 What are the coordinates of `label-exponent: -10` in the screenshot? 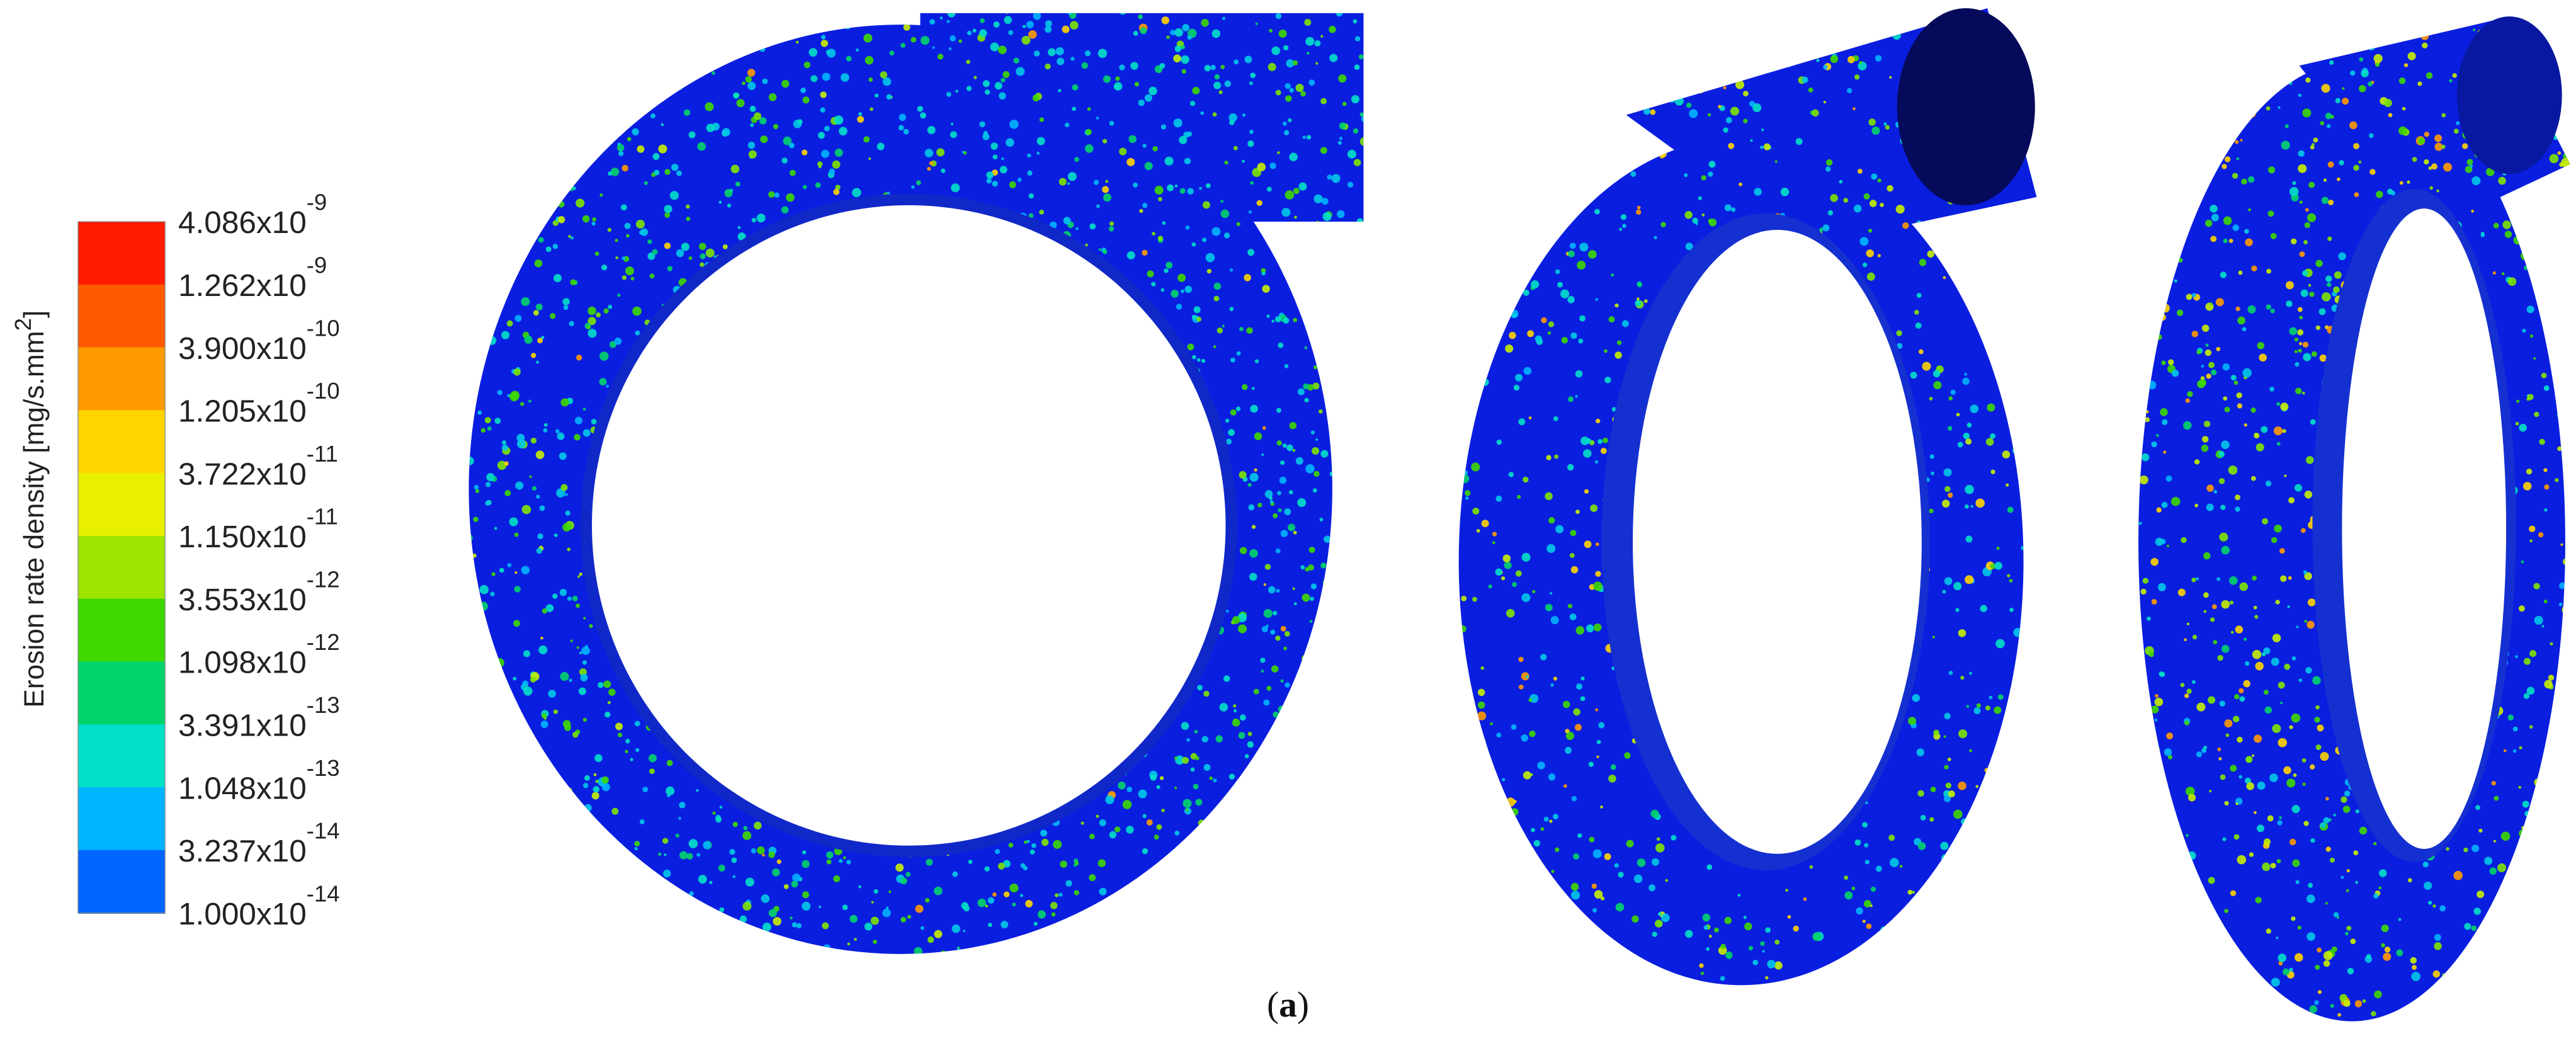 It's located at (323, 328).